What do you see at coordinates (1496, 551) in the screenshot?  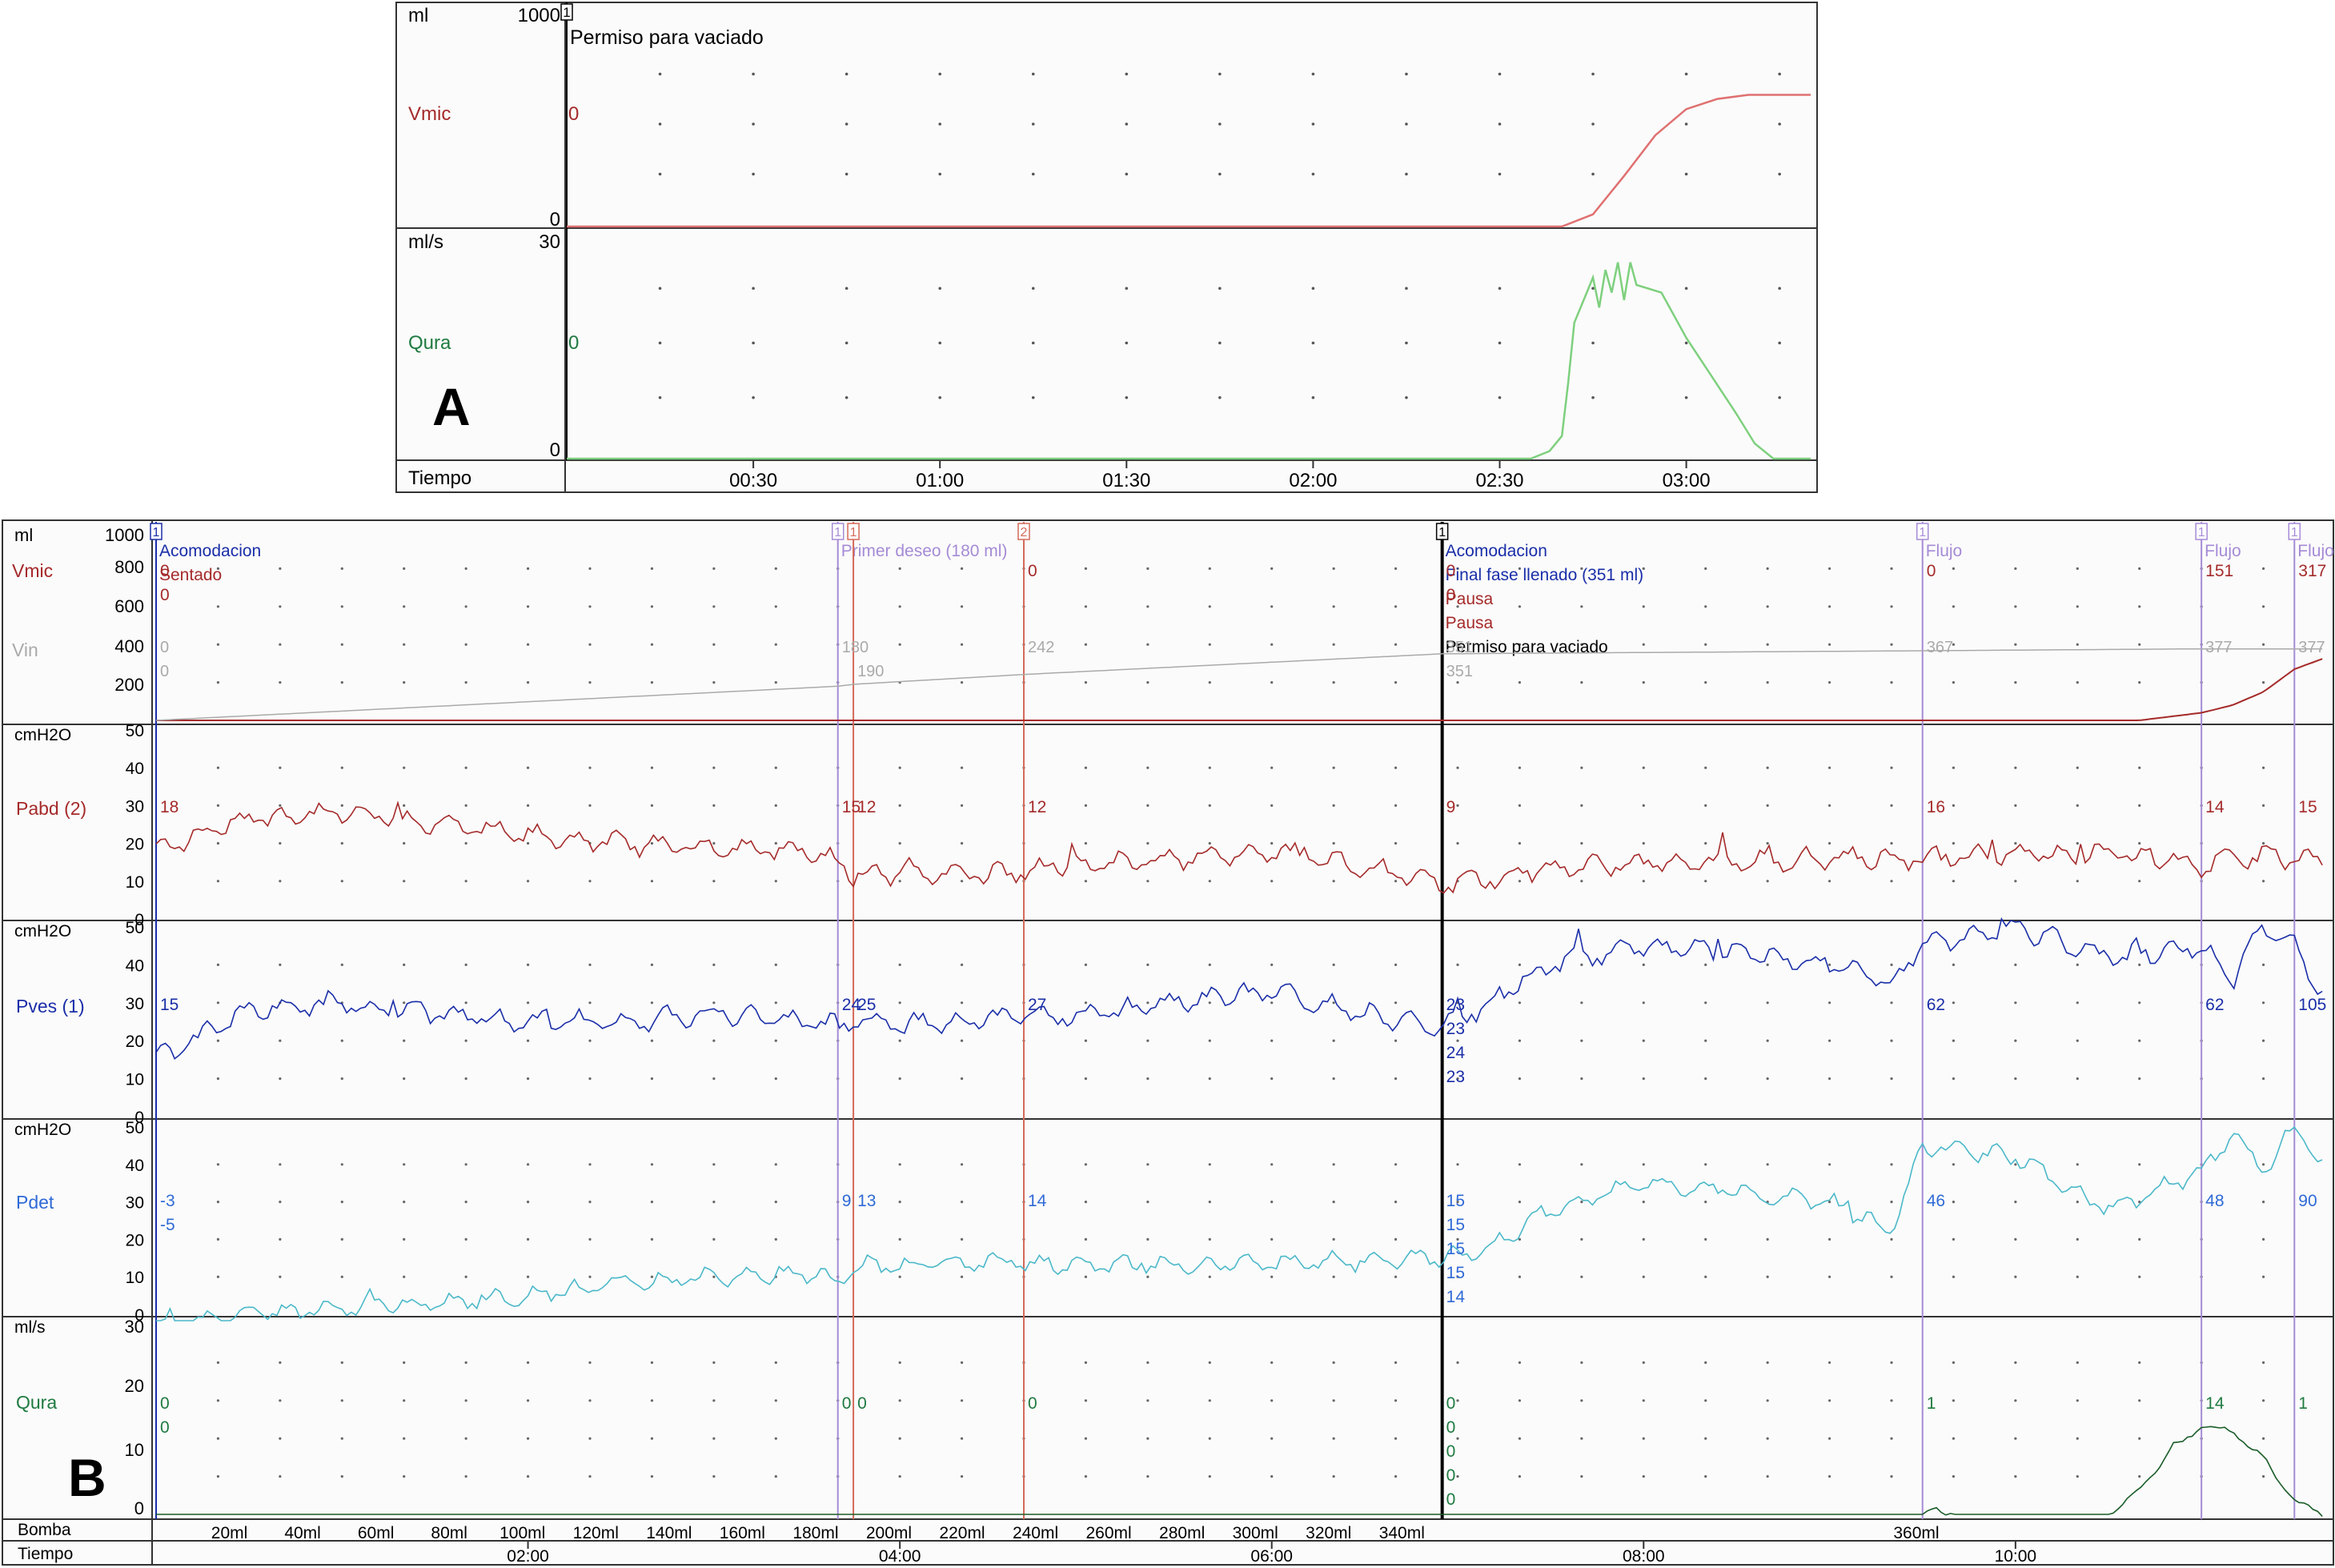 I see `b-event-label: Acomodacion` at bounding box center [1496, 551].